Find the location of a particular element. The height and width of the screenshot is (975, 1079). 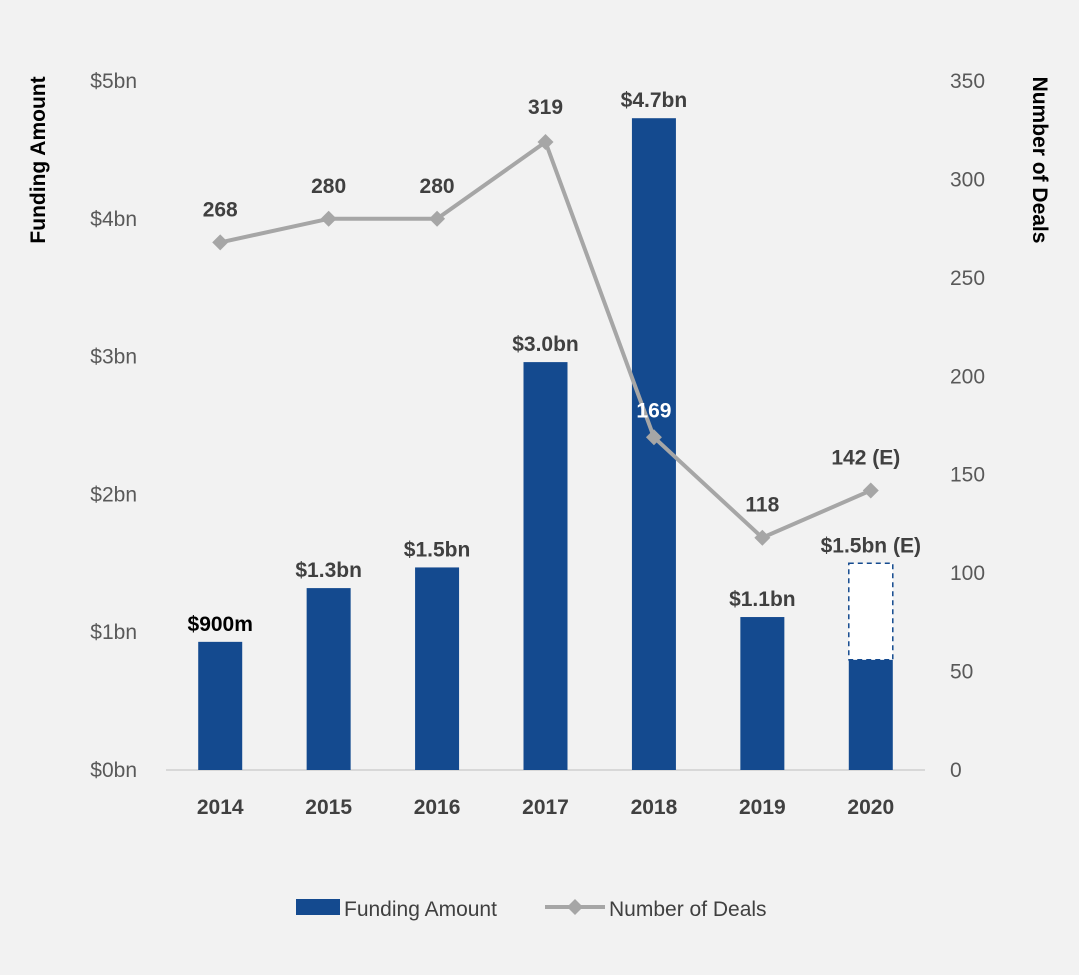

y-right-tick-label: 150 is located at coordinates (967, 475).